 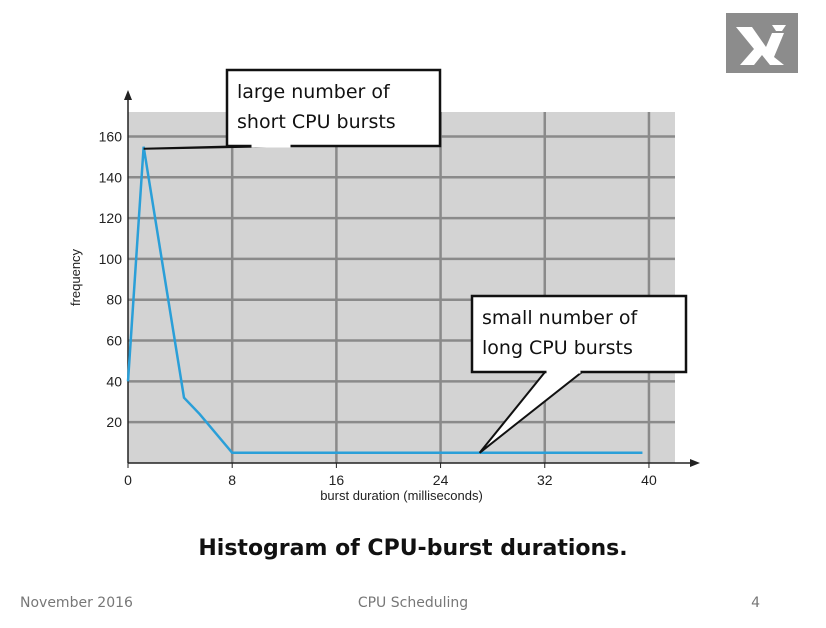 I want to click on y-axis-arrow, so click(x=128, y=95).